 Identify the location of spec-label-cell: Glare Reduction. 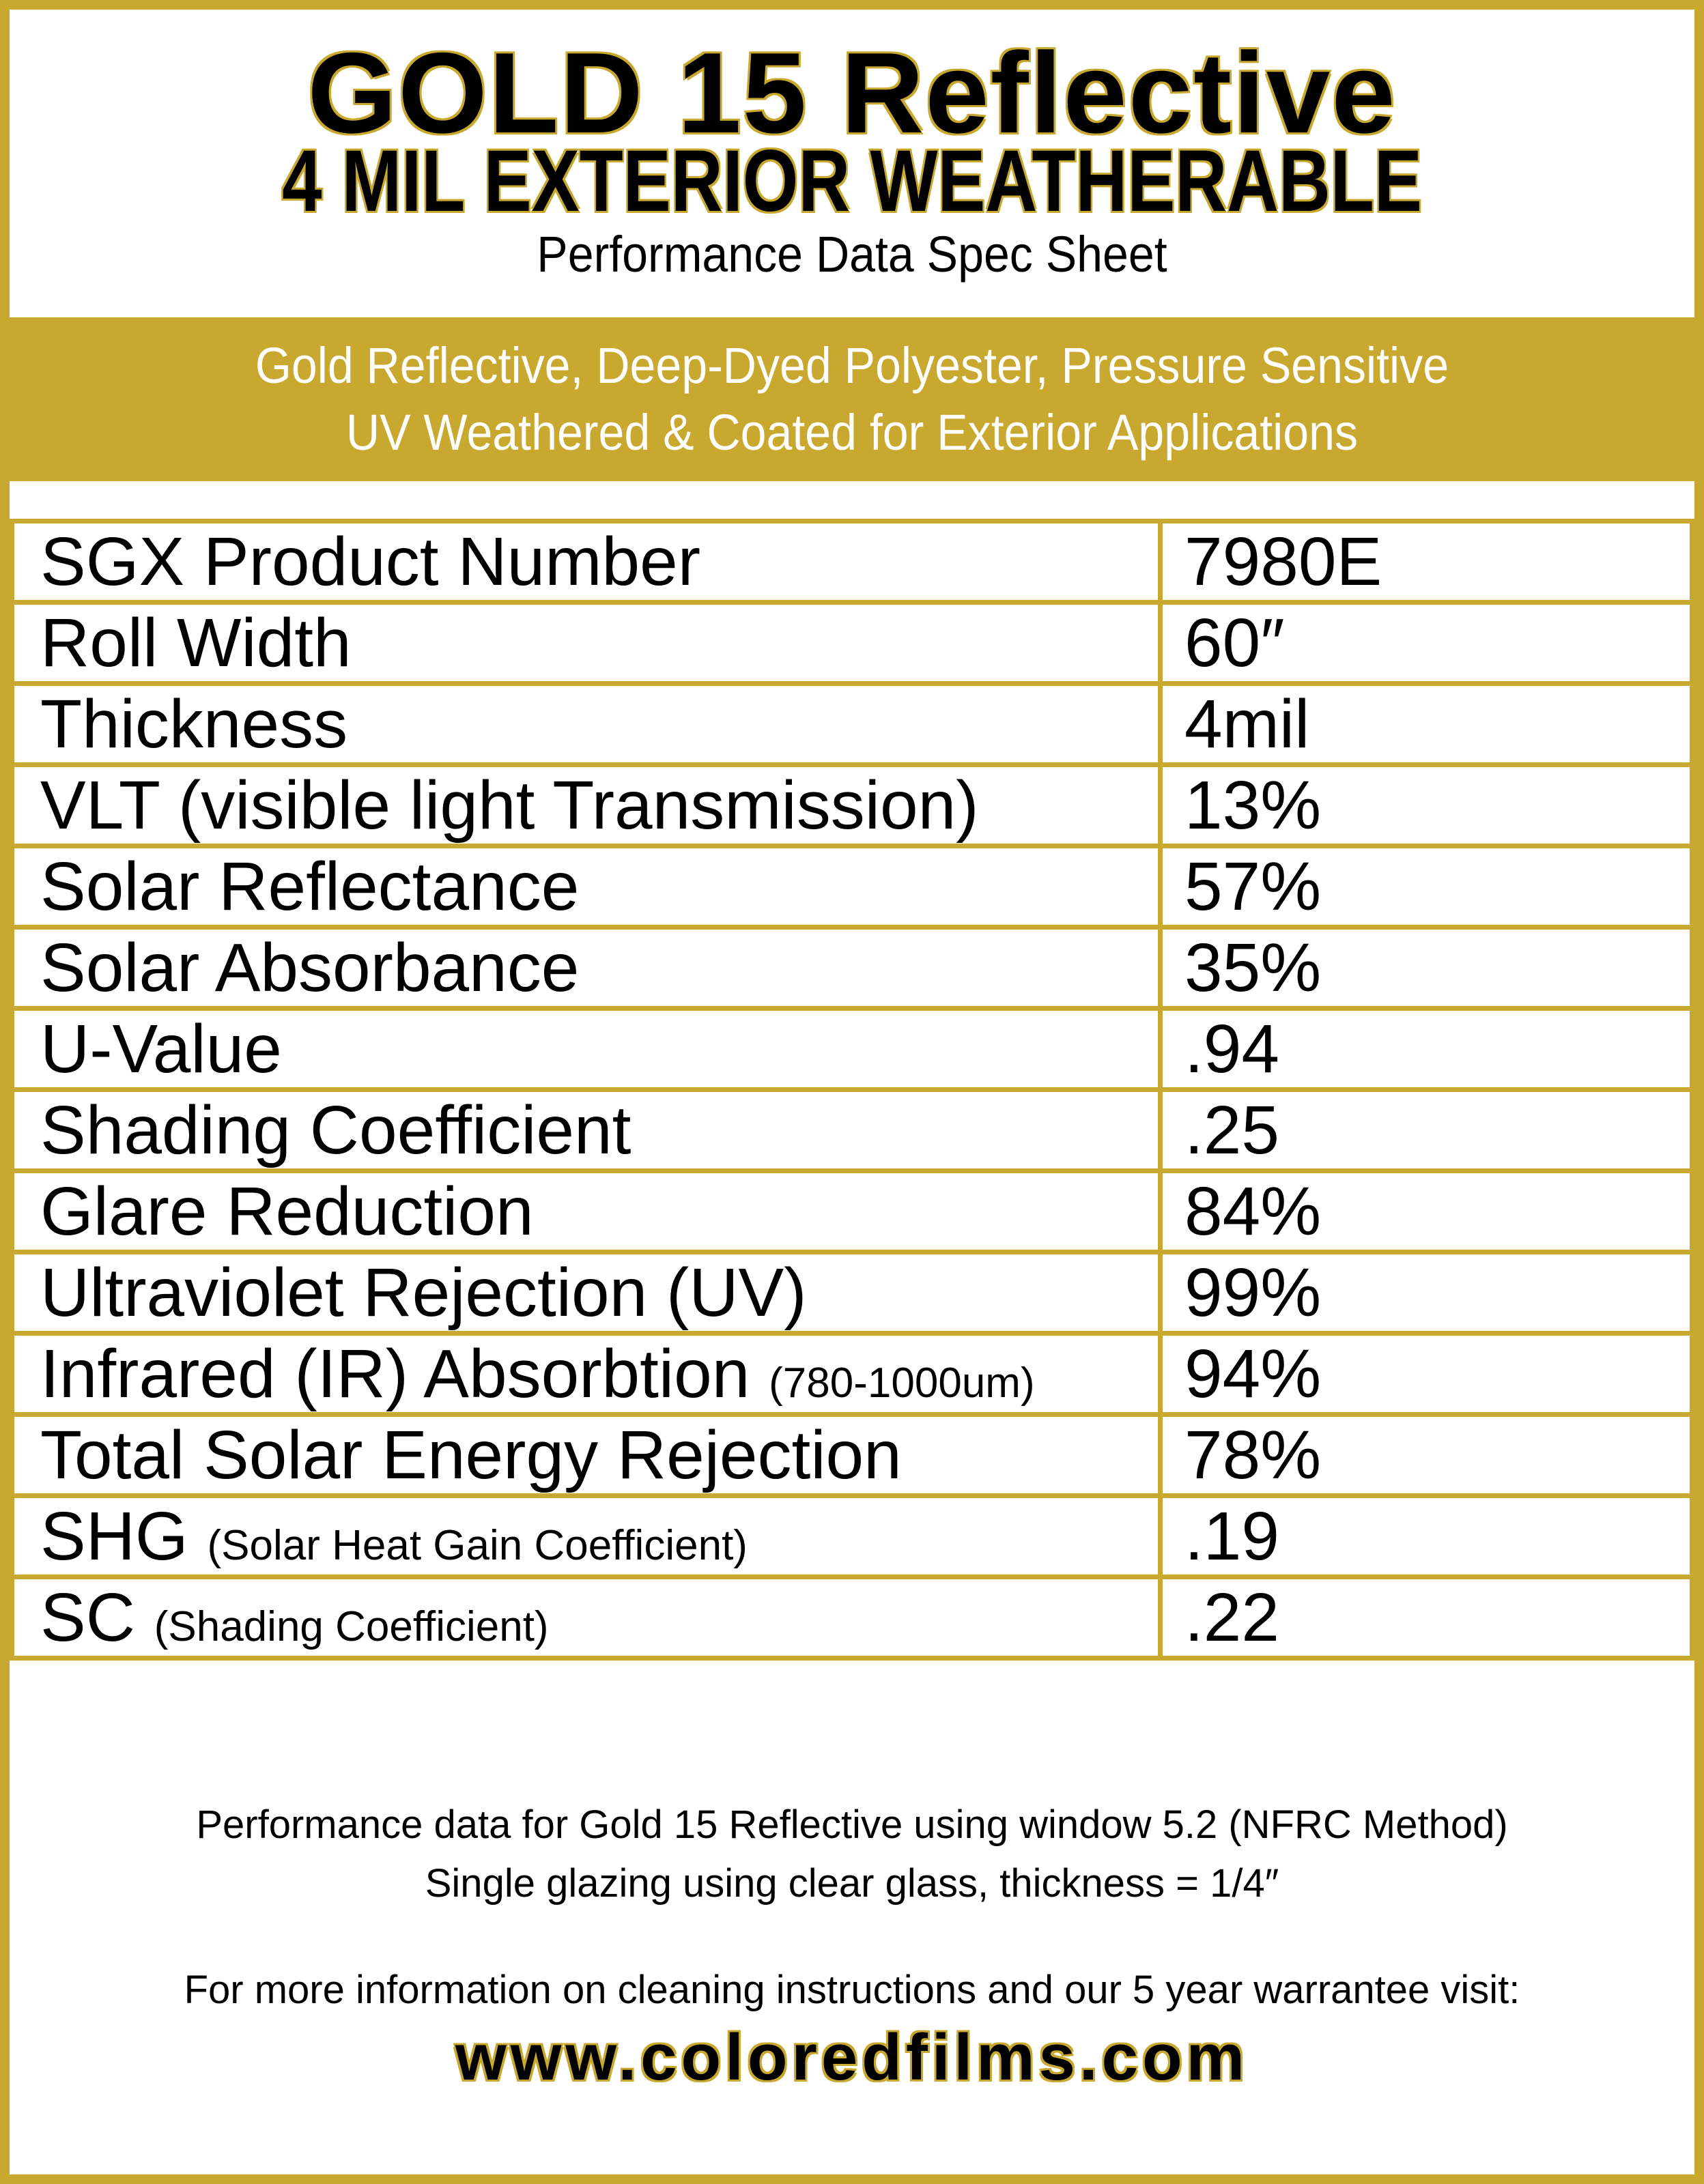
(586, 1211).